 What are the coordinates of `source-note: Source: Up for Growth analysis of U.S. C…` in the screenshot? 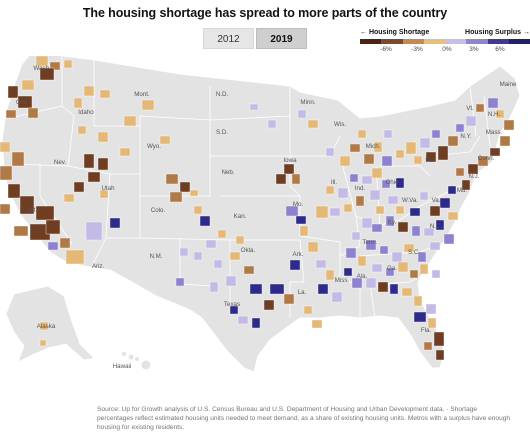 It's located at (304, 418).